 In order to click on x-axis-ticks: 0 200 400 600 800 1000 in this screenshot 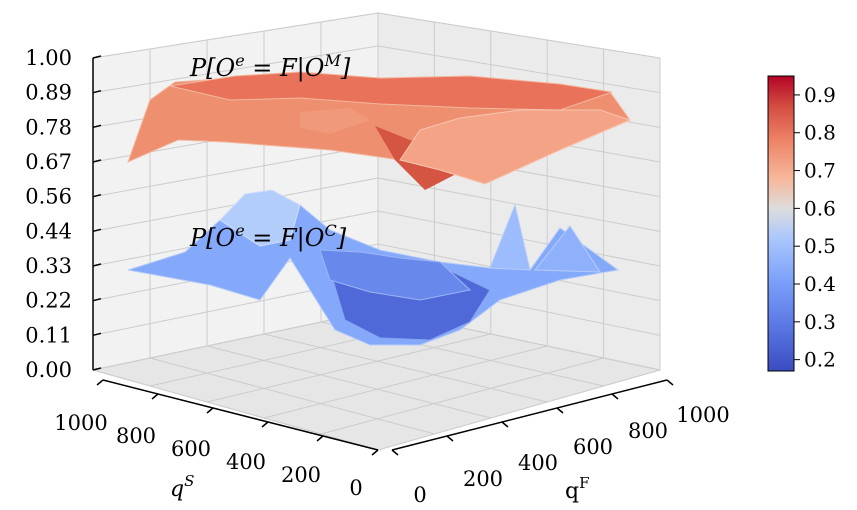, I will do `click(560, 443)`.